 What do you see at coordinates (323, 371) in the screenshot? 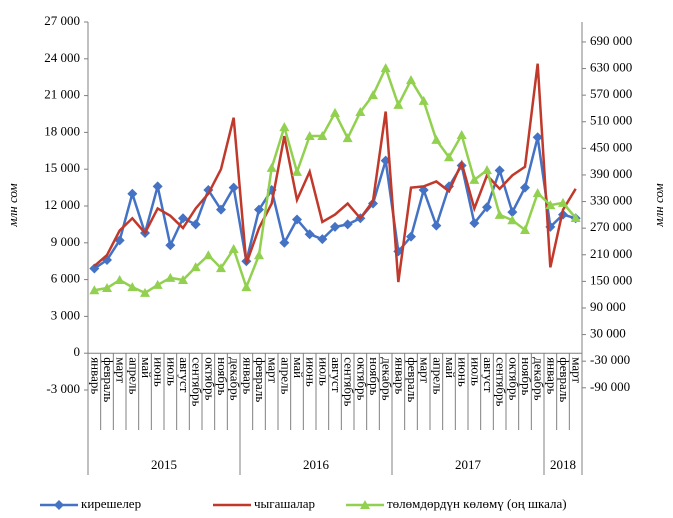
I see `x-tick-label: июль` at bounding box center [323, 371].